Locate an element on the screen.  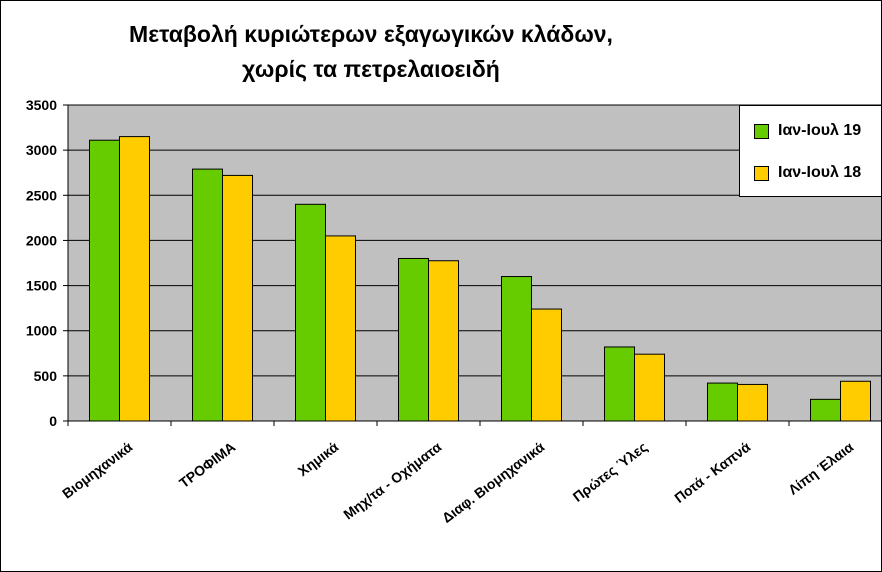
legend-label-series-1: Ιαν-Ιουλ 19 is located at coordinates (820, 130).